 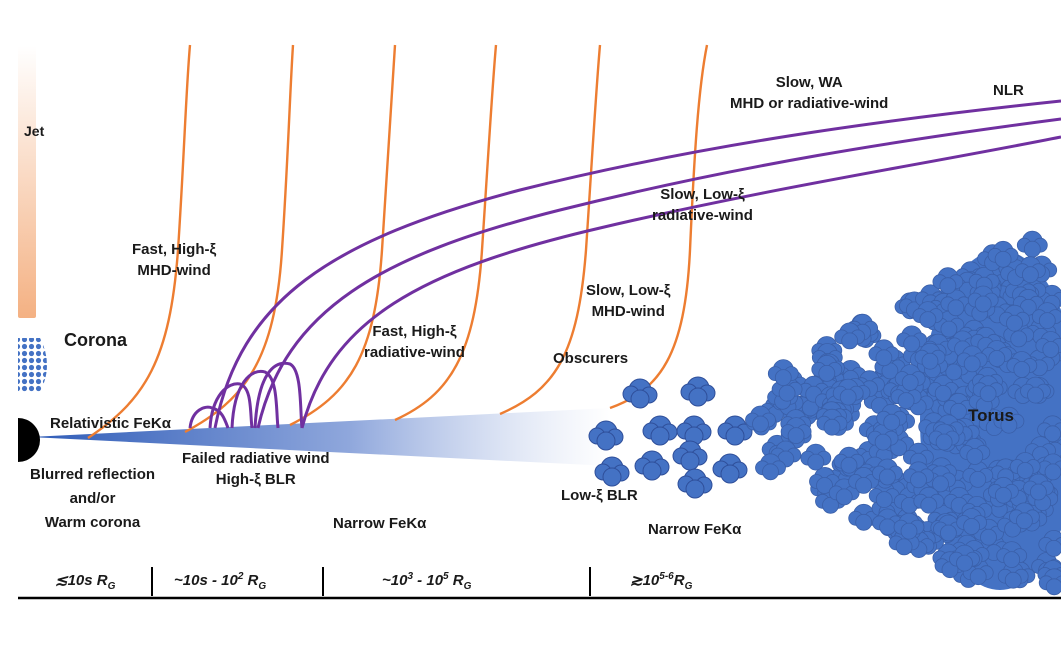 I want to click on torus-label: Torus, so click(x=991, y=415).